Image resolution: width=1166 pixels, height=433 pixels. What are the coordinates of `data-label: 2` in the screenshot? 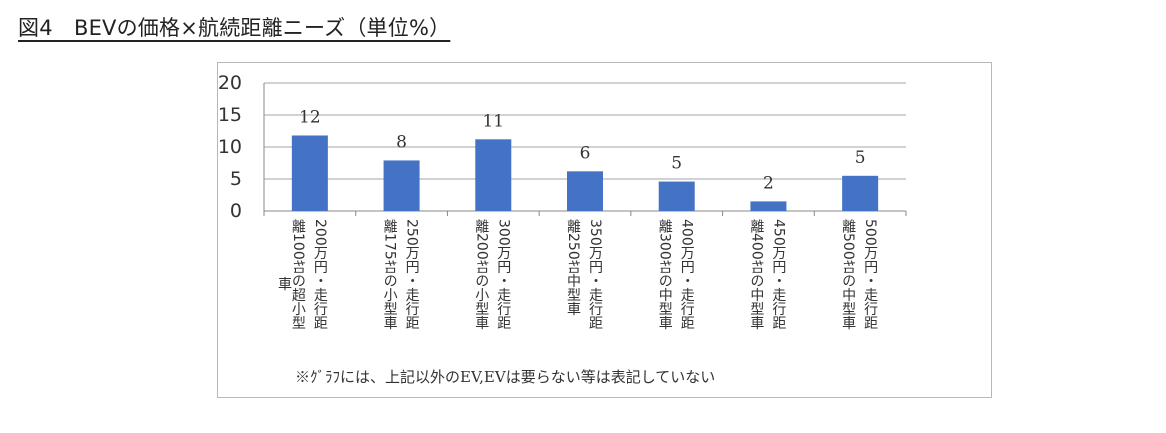 It's located at (768, 183).